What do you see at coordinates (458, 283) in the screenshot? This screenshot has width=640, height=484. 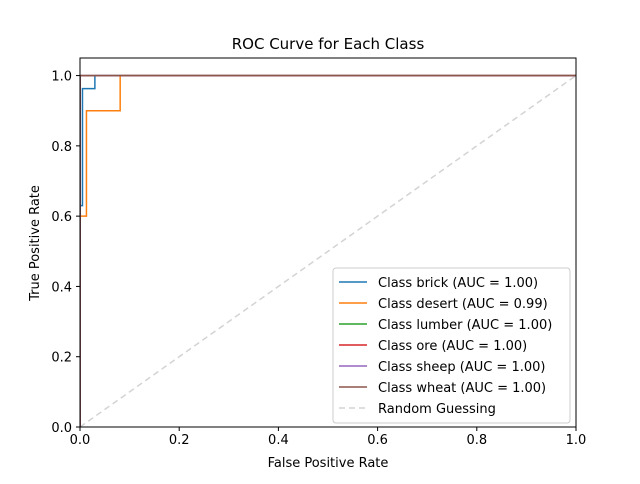 I see `legend-label: Class brick (AUC = 1.00)` at bounding box center [458, 283].